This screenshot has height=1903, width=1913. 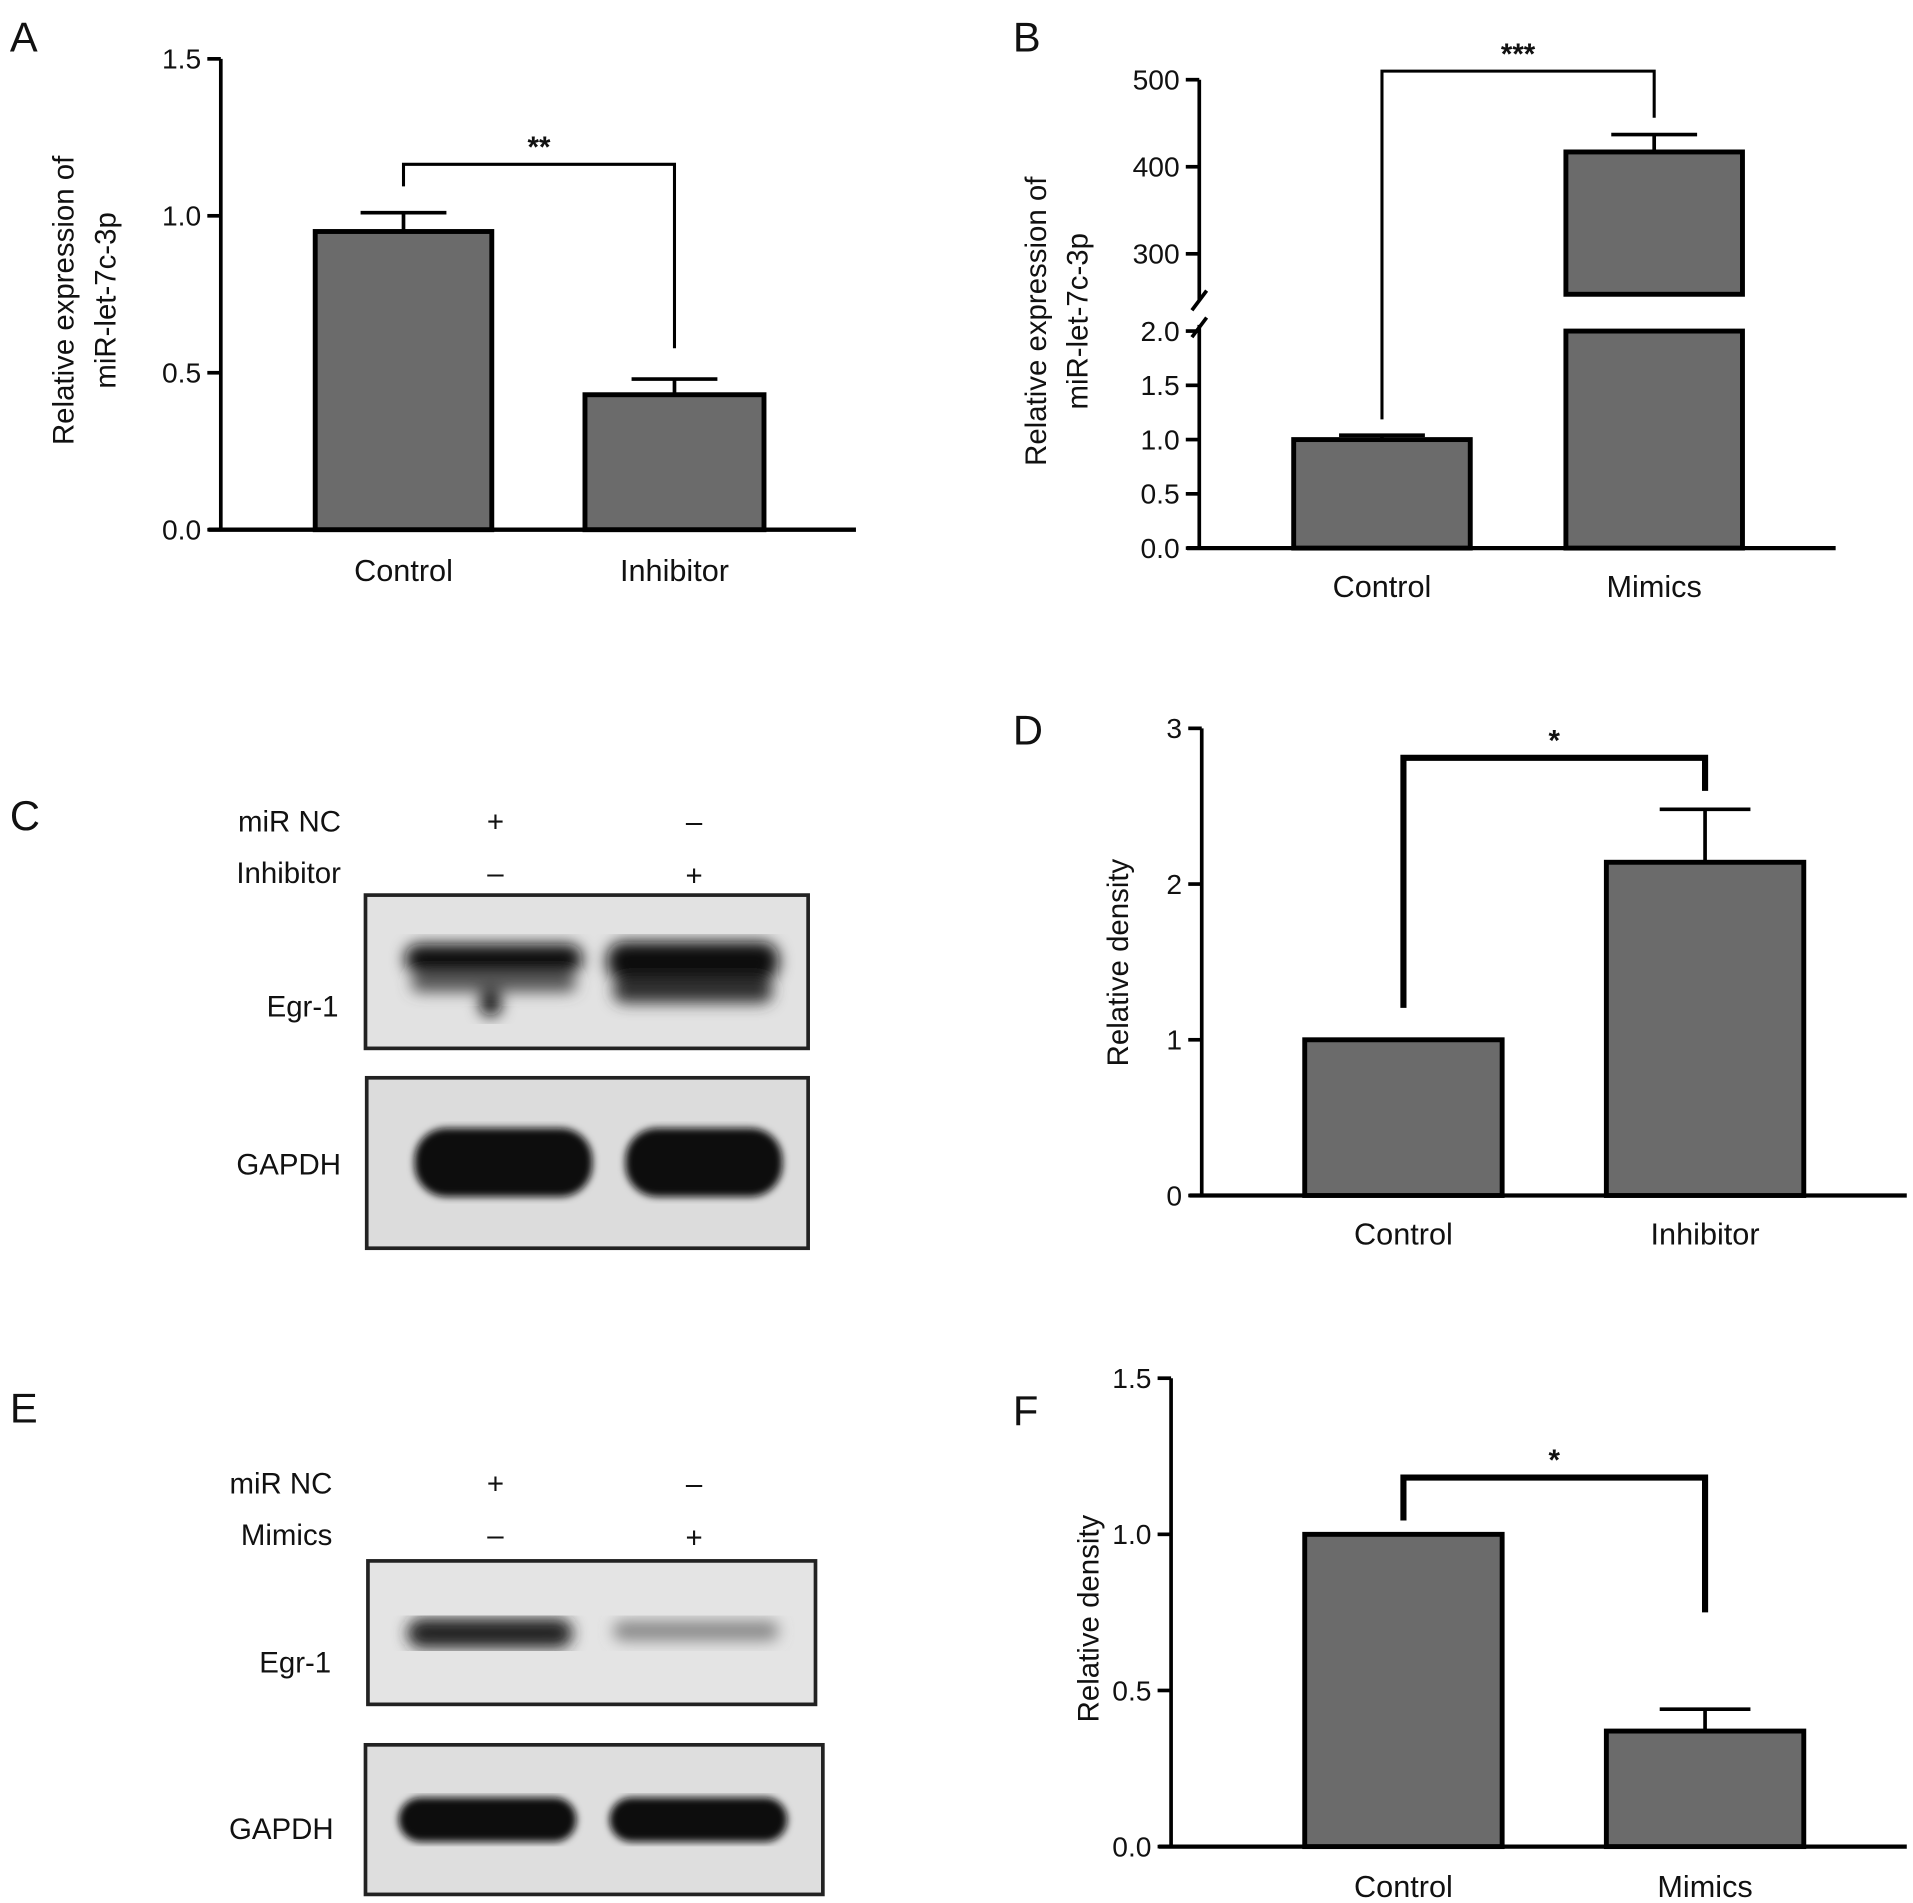 I want to click on panel-letter-d: D, so click(x=1028, y=729).